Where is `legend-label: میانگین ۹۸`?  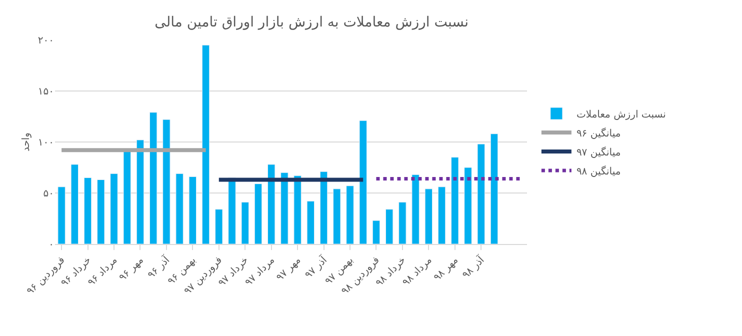
legend-label: میانگین ۹۸ is located at coordinates (598, 171).